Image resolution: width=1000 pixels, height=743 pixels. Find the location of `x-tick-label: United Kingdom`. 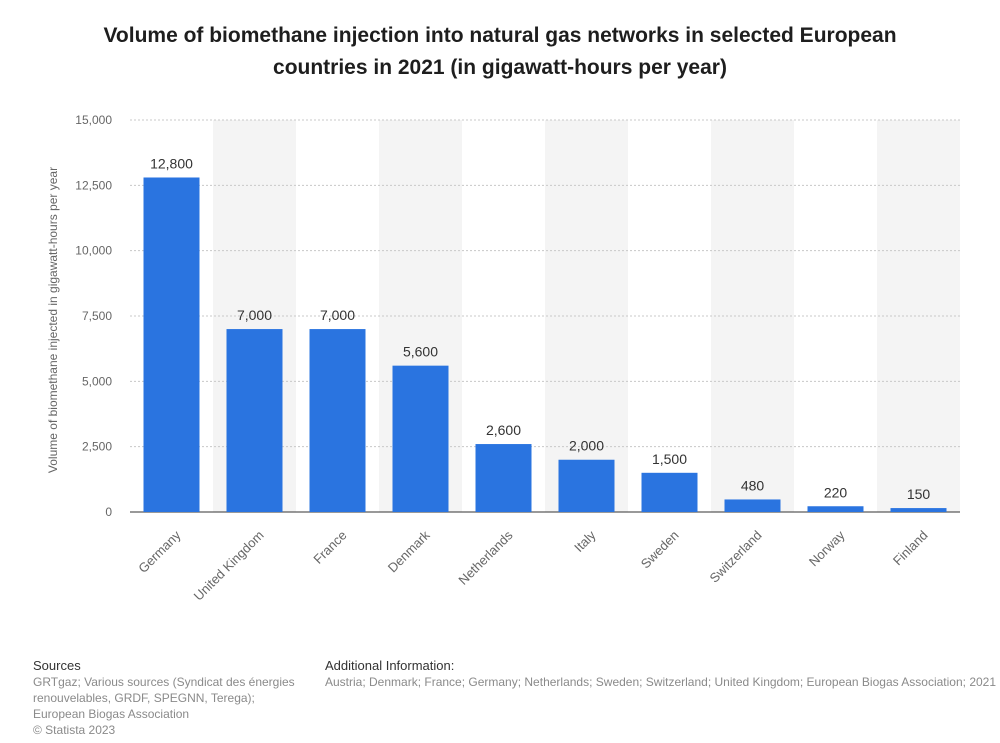

x-tick-label: United Kingdom is located at coordinates (229, 566).